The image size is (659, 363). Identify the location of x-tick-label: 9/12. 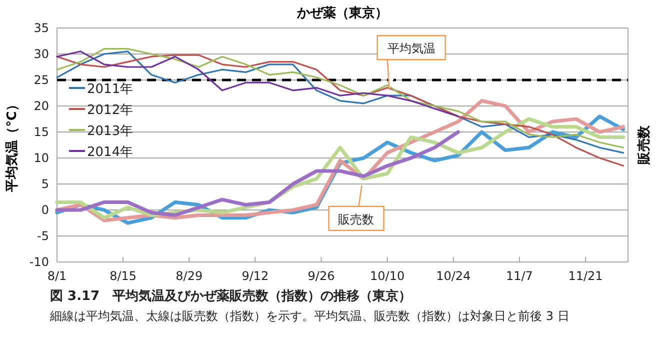
(255, 276).